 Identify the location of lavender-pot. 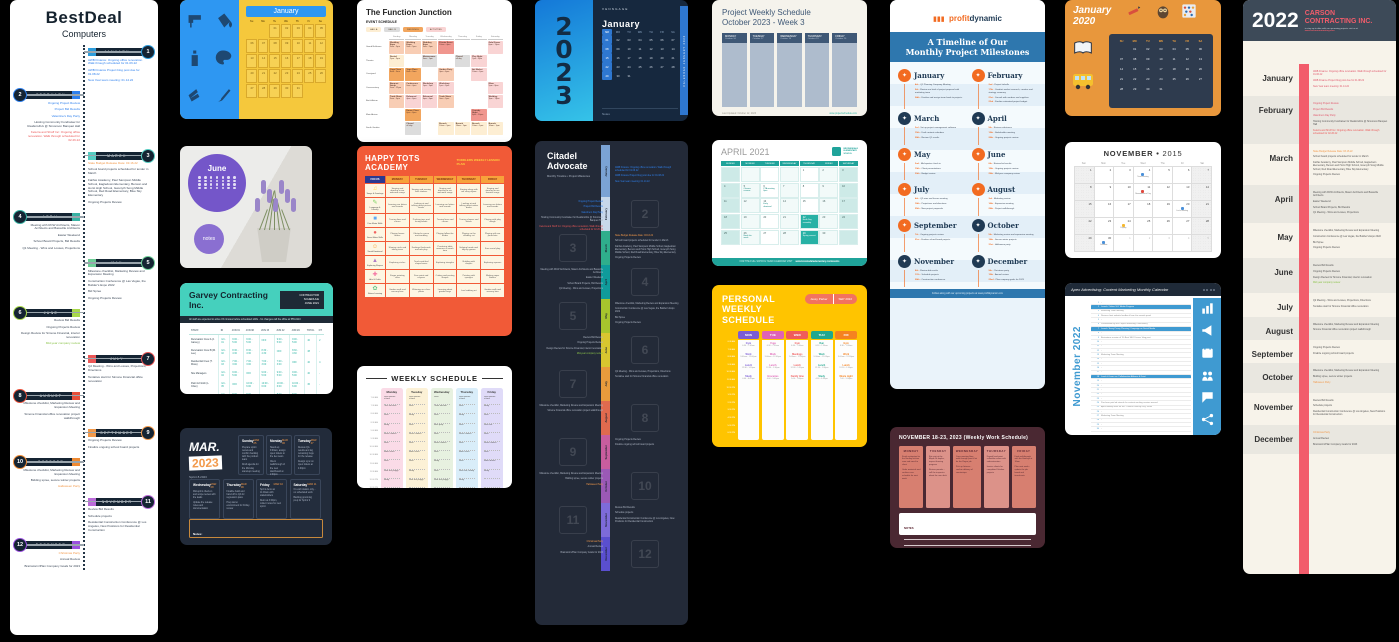
(274, 245).